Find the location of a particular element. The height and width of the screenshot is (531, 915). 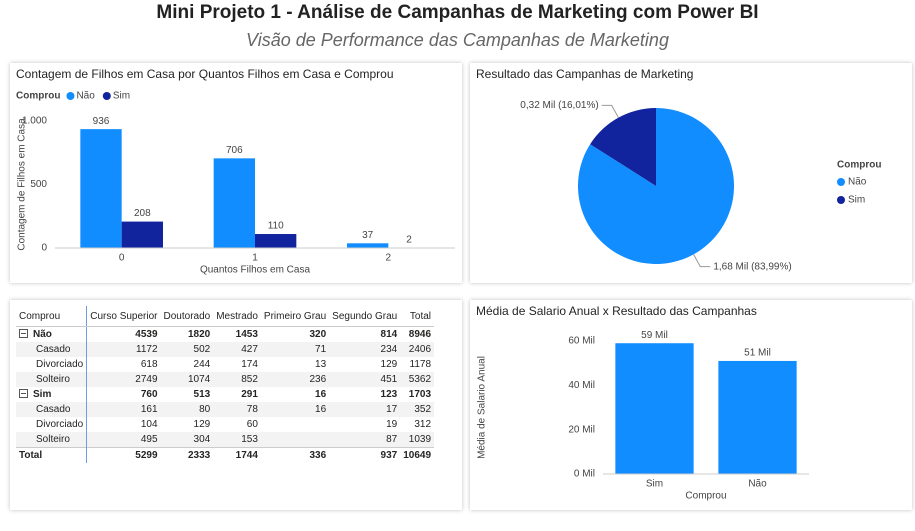

leader-line is located at coordinates (702, 261).